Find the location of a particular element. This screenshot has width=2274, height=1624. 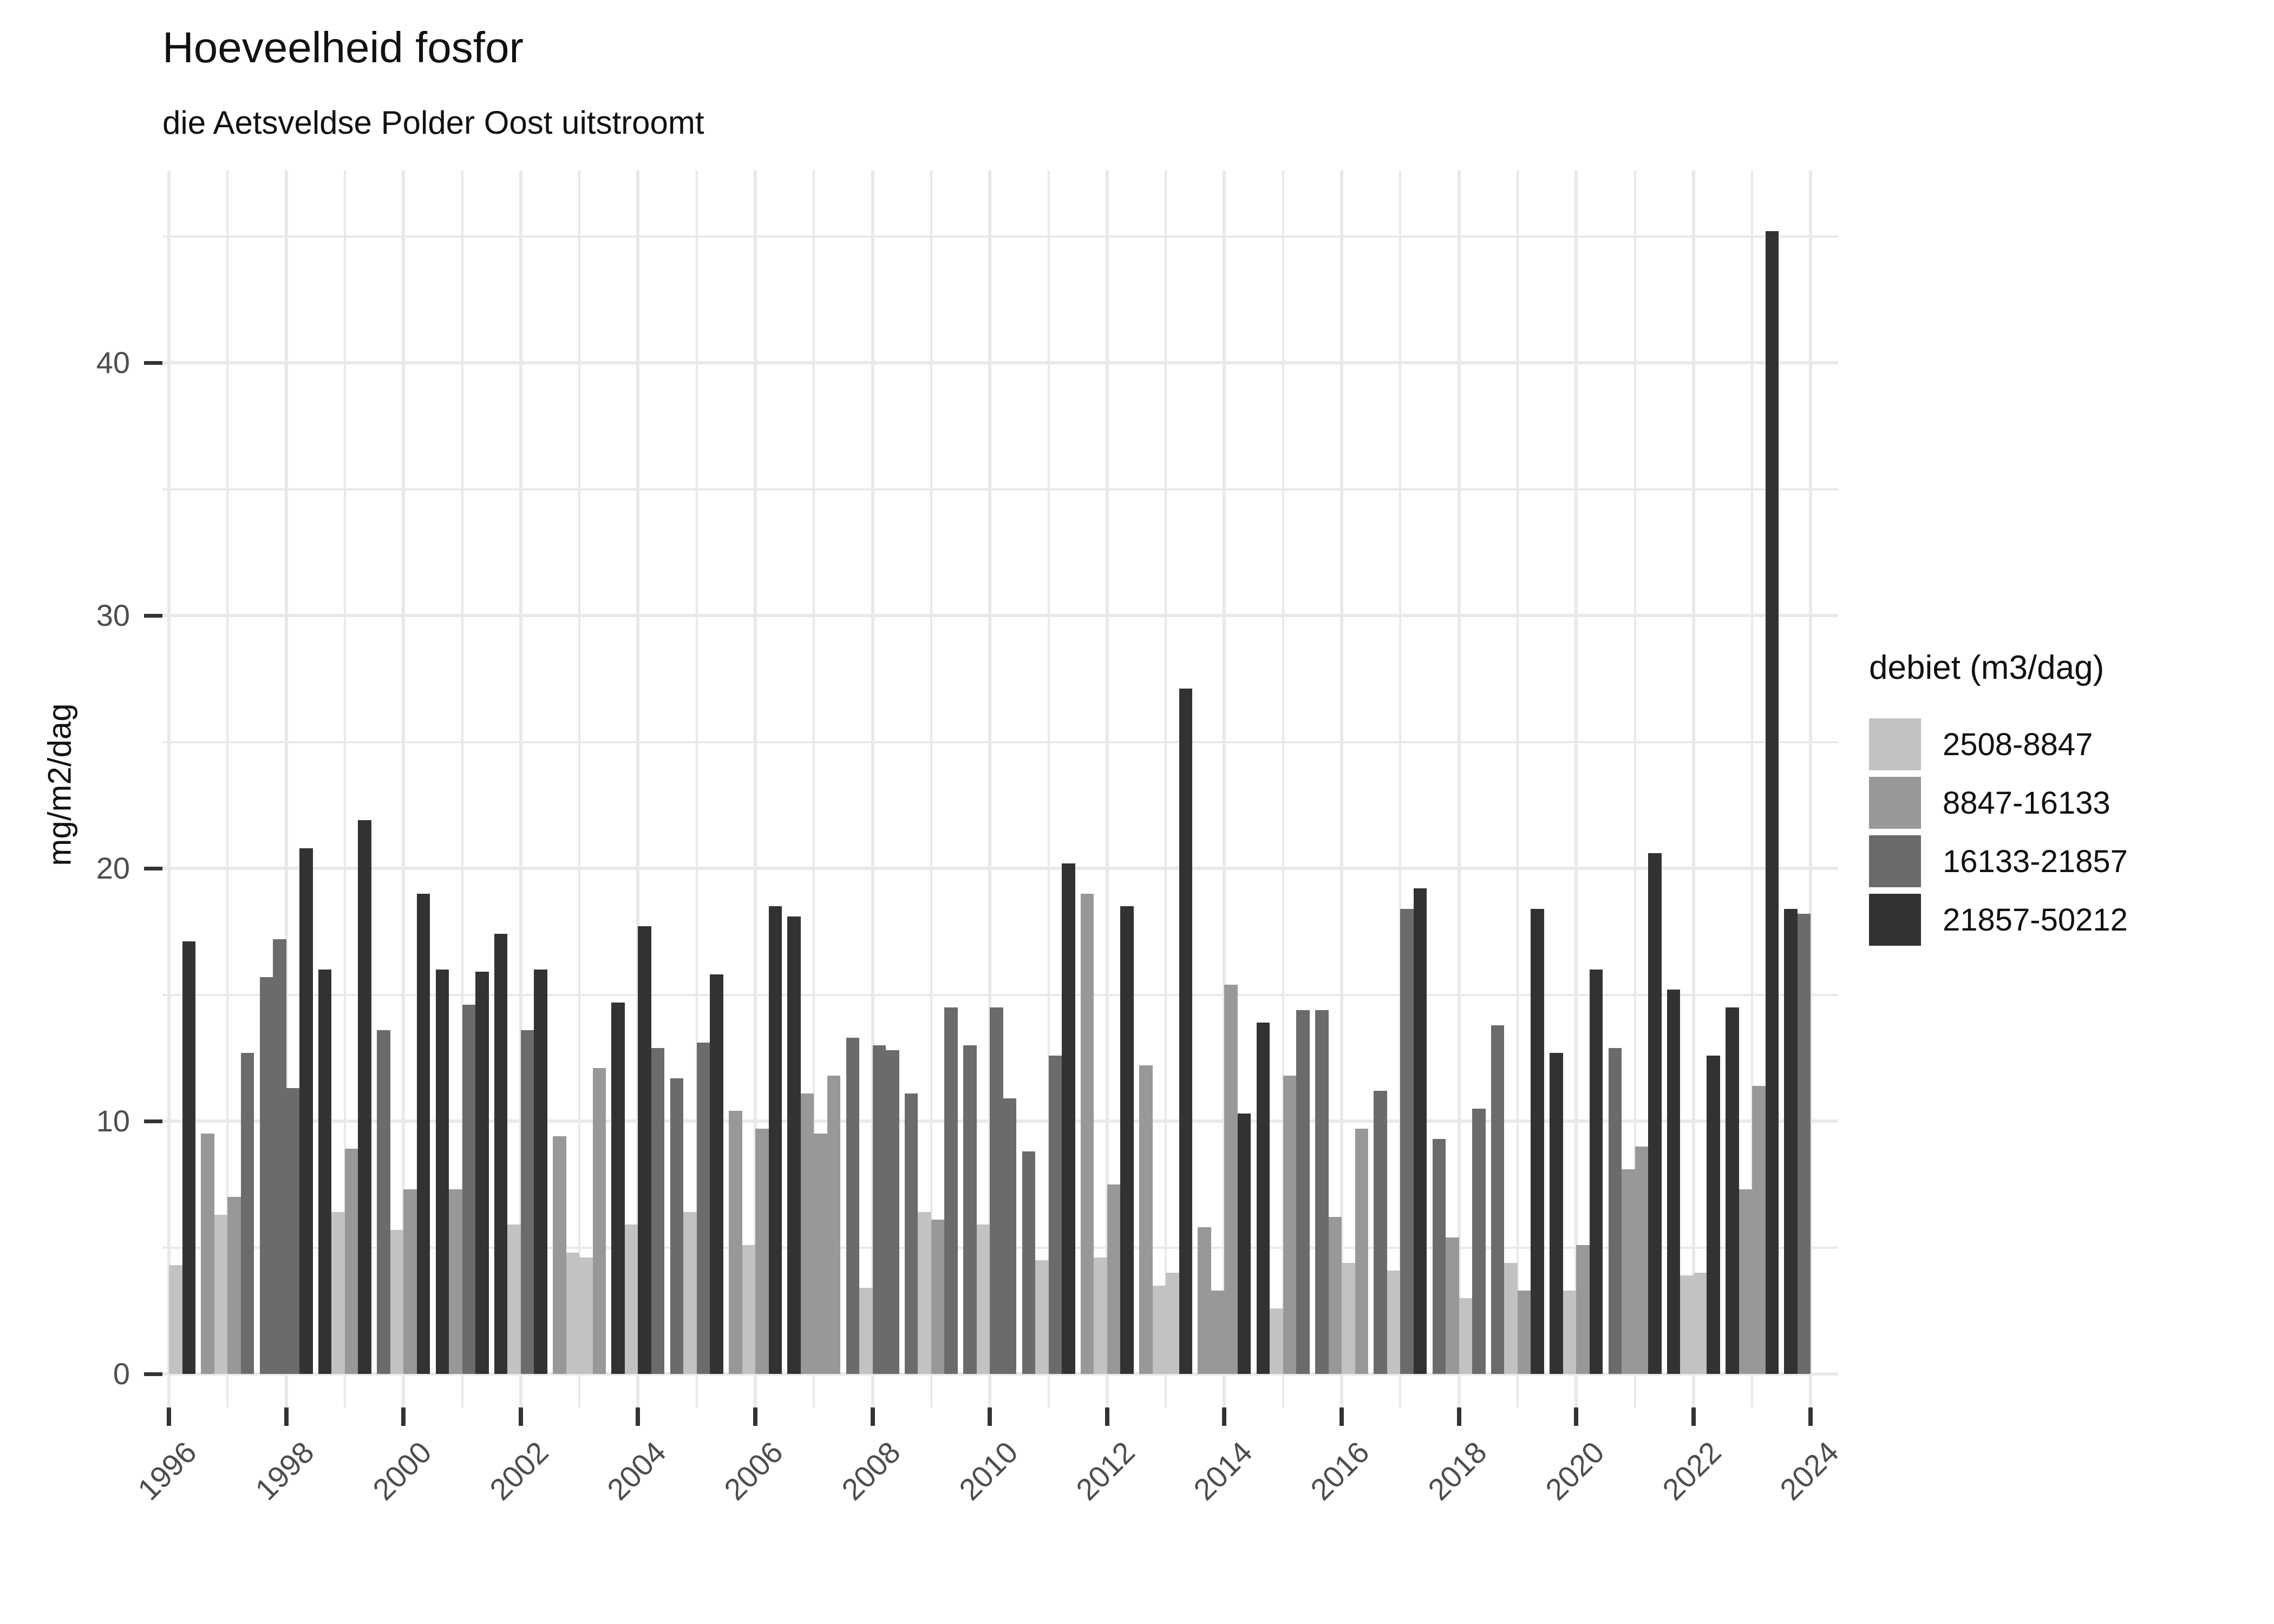

bar-2015-q1 is located at coordinates (1263, 1198).